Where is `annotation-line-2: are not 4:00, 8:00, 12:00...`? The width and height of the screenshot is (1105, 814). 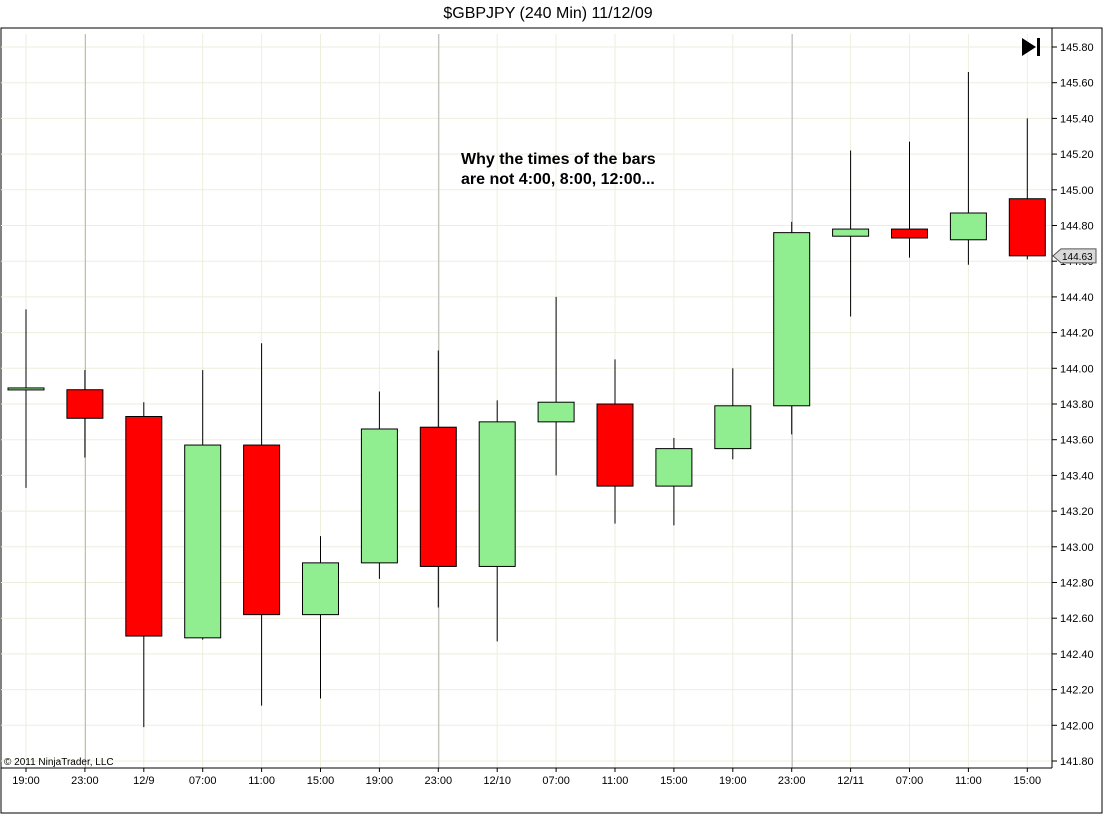
annotation-line-2: are not 4:00, 8:00, 12:00... is located at coordinates (558, 179).